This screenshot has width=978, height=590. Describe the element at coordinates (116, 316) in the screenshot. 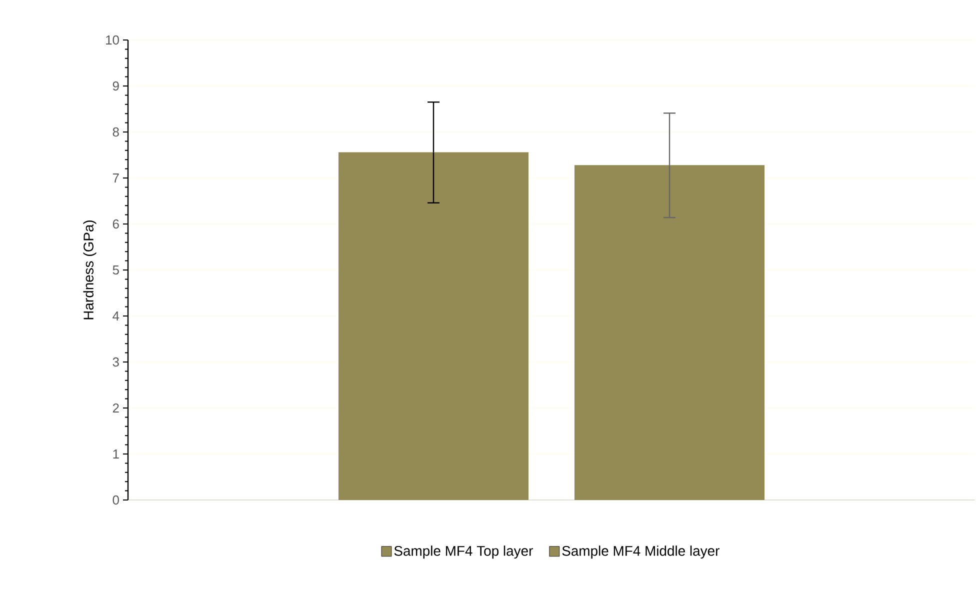

I see `y-tick-label: 4` at that location.